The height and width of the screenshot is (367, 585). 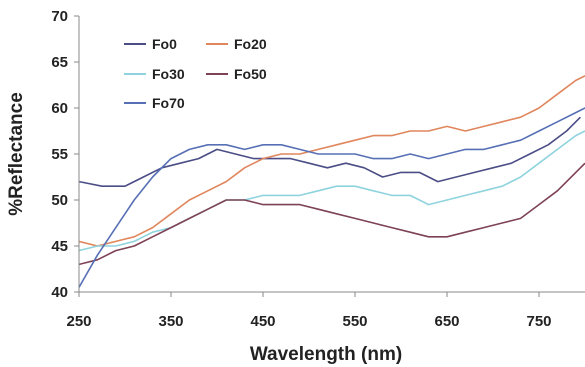 I want to click on y-tick-label: 65, so click(x=59, y=62).